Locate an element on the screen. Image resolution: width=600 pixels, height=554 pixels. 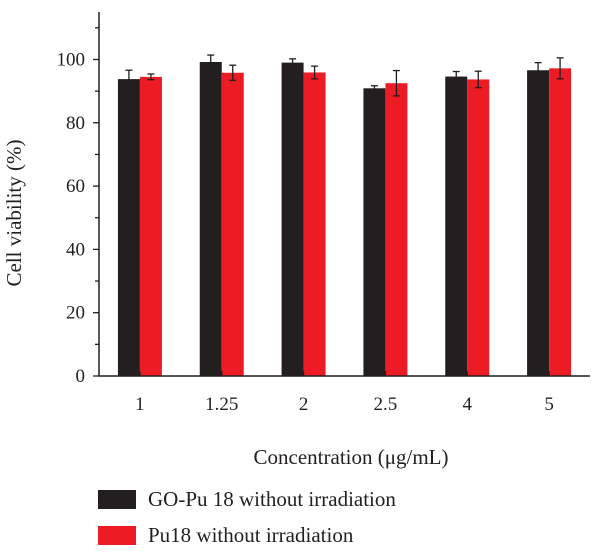
x-tick-label-1: 1 is located at coordinates (140, 404).